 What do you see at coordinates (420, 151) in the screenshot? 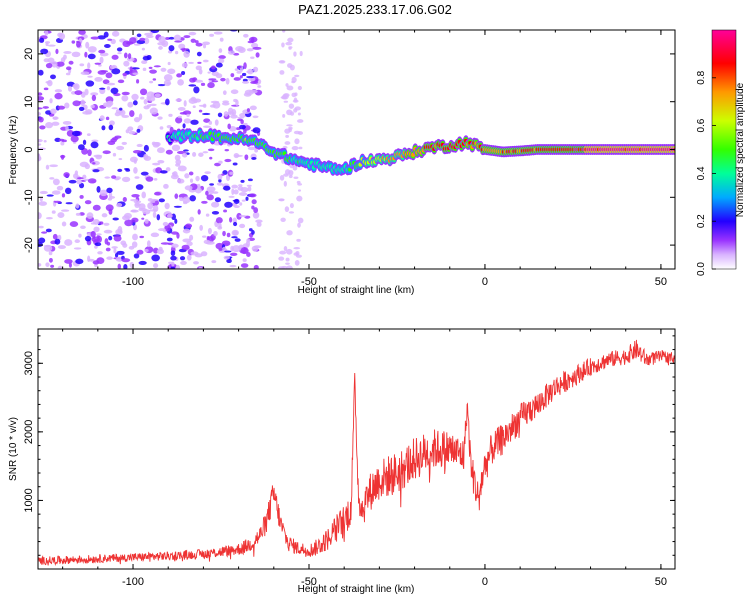
I see `spectrogram-ridge` at bounding box center [420, 151].